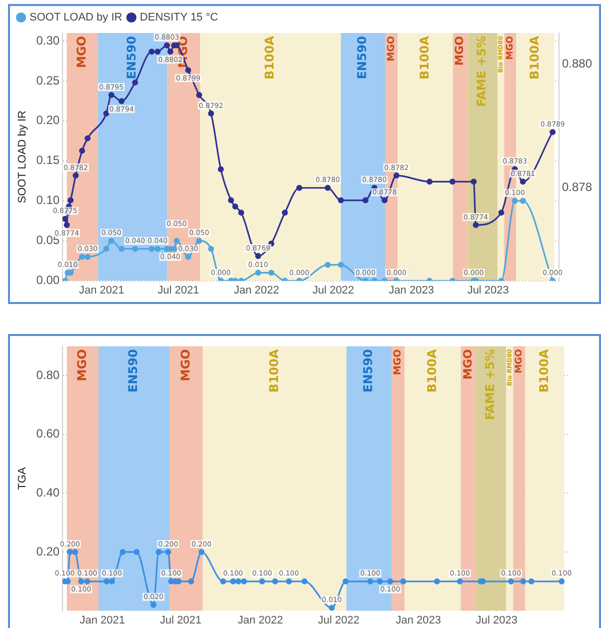 The height and width of the screenshot is (628, 601). Describe the element at coordinates (48, 160) in the screenshot. I see `y-tick-label: 0.15` at that location.